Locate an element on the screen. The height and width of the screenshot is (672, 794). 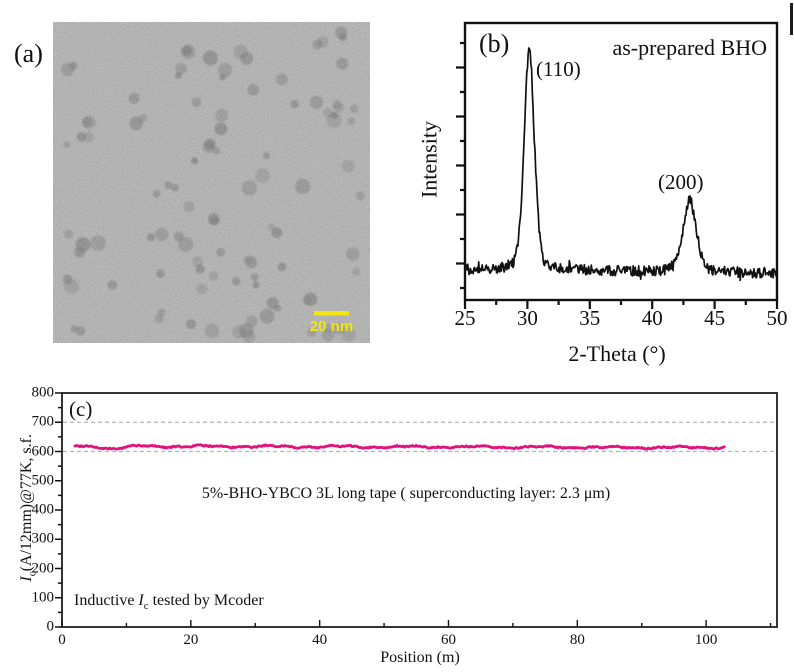
scale-bar is located at coordinates (331, 313).